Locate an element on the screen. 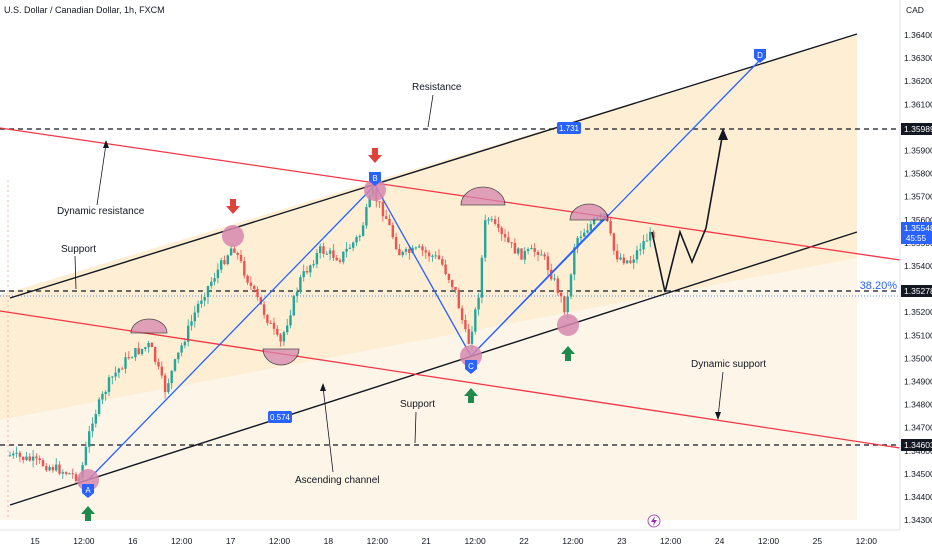 This screenshot has height=550, width=932. annotation-support-bottom: Support is located at coordinates (417, 404).